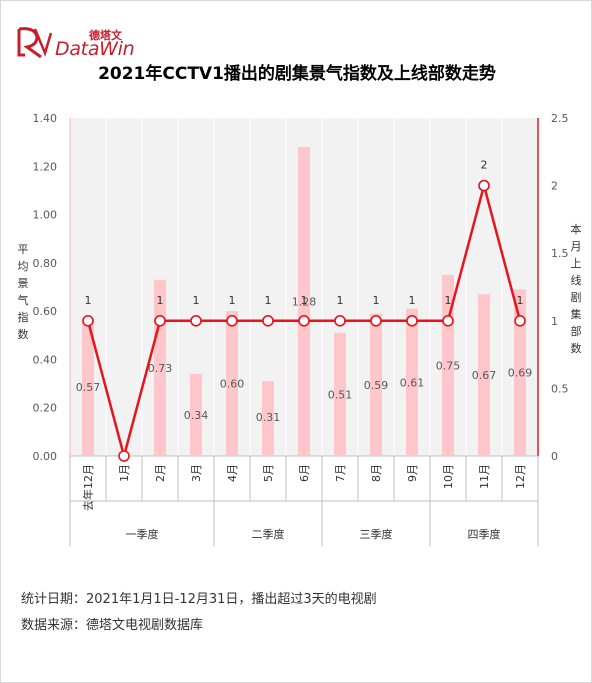 This screenshot has width=592, height=683. What do you see at coordinates (576, 297) in the screenshot?
I see `right-axis-title-char: 剧` at bounding box center [576, 297].